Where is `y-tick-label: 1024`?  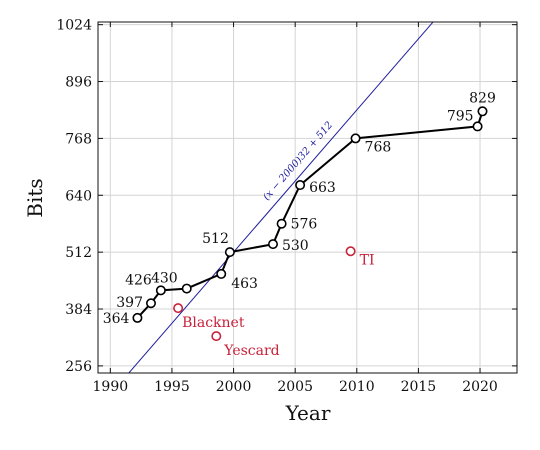 y-tick-label: 1024 is located at coordinates (74, 26).